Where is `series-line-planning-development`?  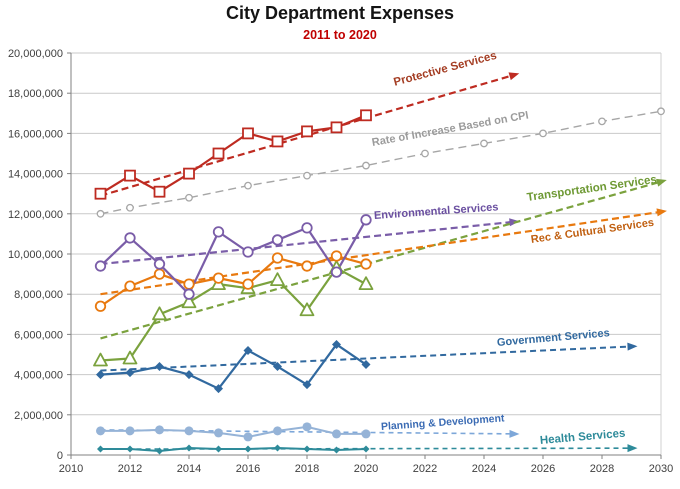
series-line-planning-development is located at coordinates (233, 431).